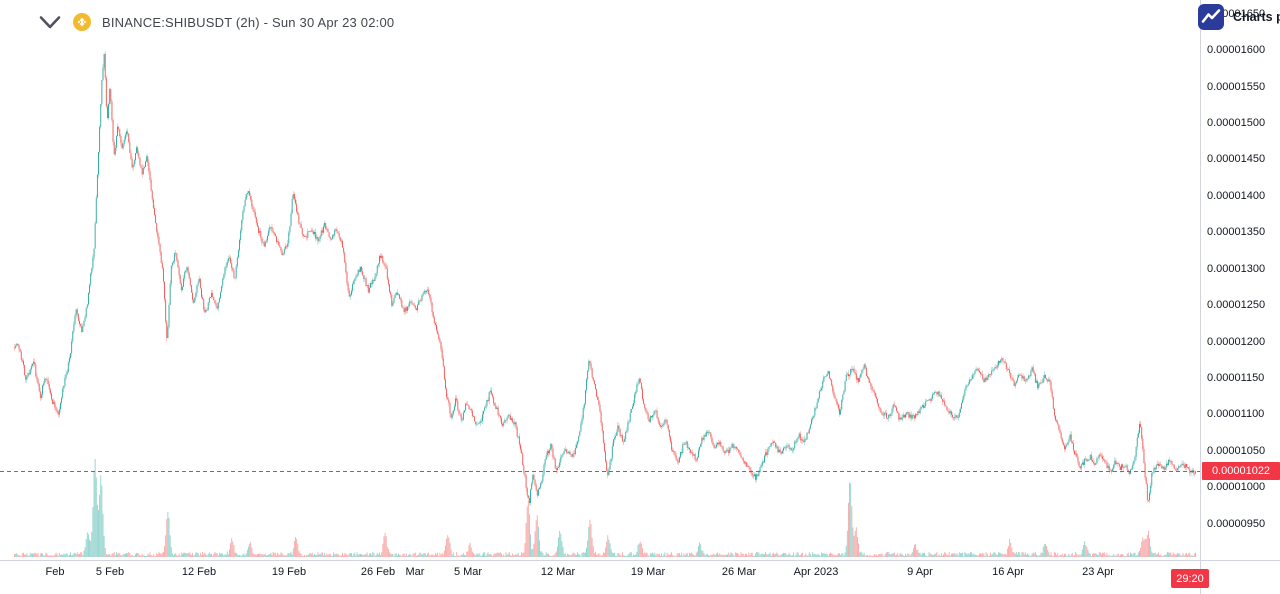 The width and height of the screenshot is (1280, 594). I want to click on time-axis-label: Feb, so click(55, 572).